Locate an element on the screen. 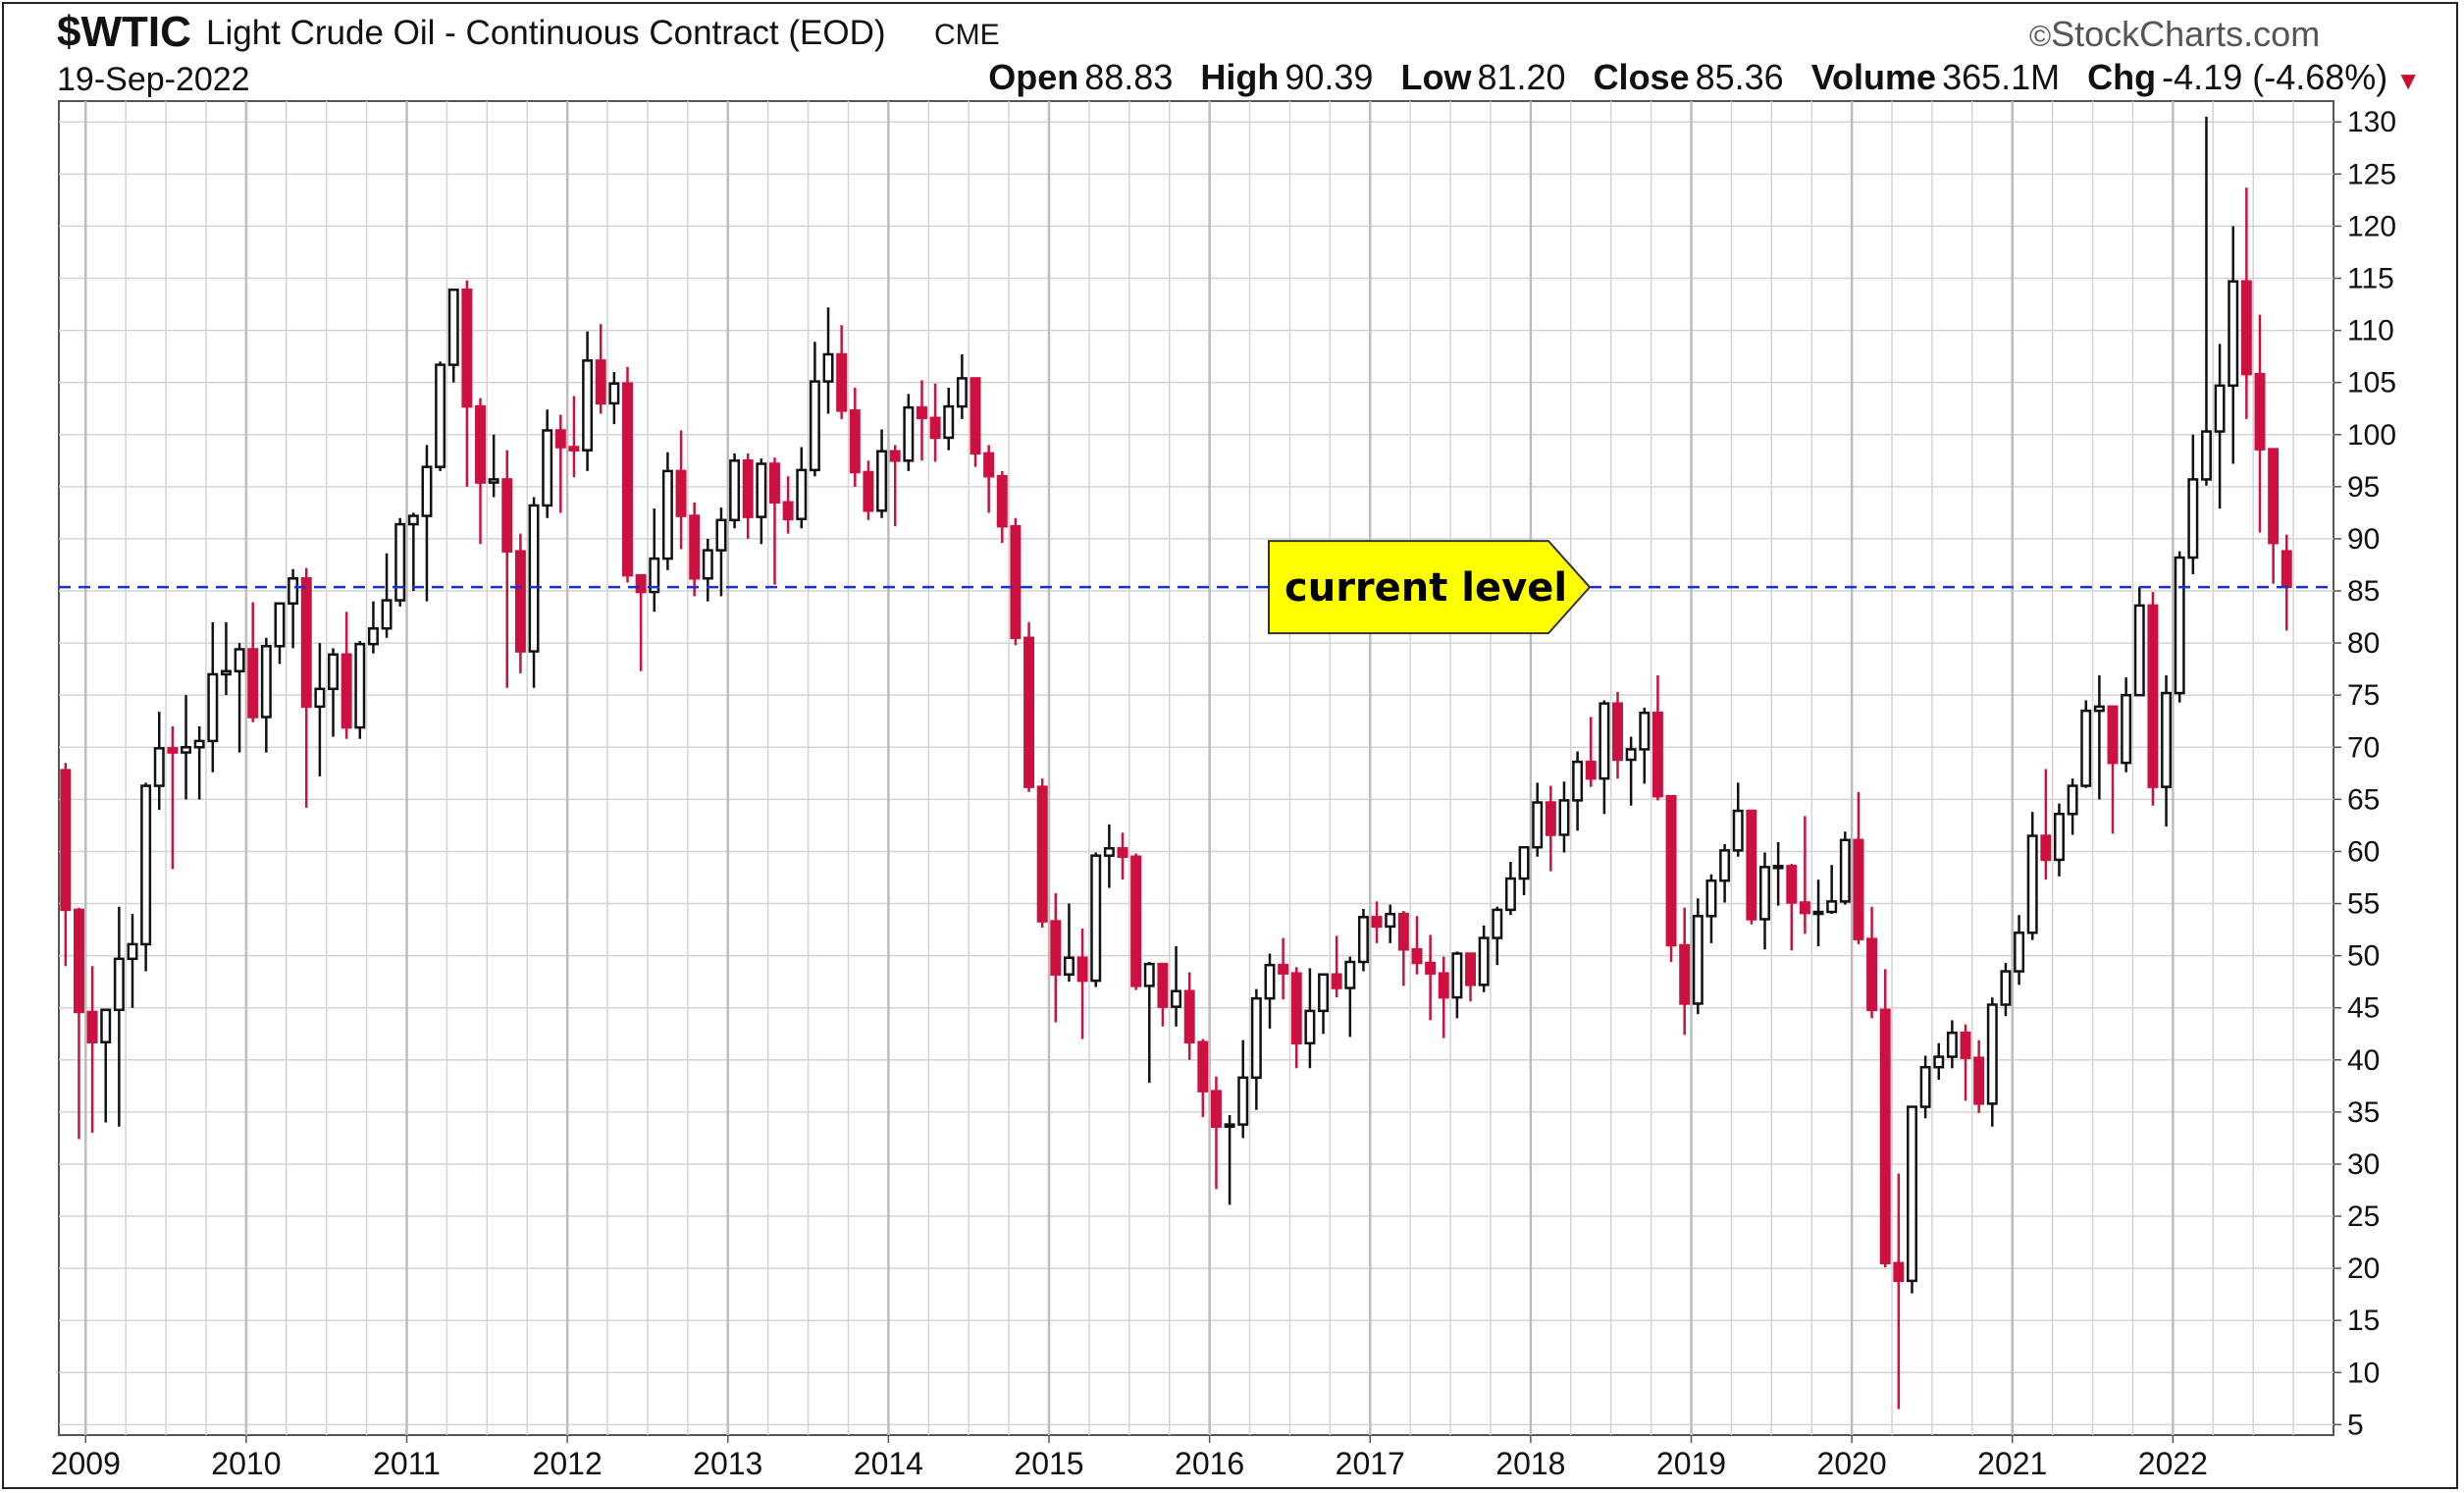 The height and width of the screenshot is (1493, 2464). y-tick-label: 30 is located at coordinates (2363, 1164).